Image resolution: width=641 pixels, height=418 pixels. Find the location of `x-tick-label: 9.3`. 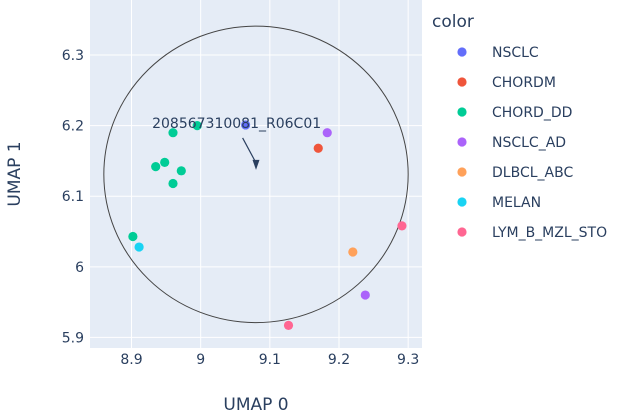

x-tick-label: 9.3 is located at coordinates (408, 360).